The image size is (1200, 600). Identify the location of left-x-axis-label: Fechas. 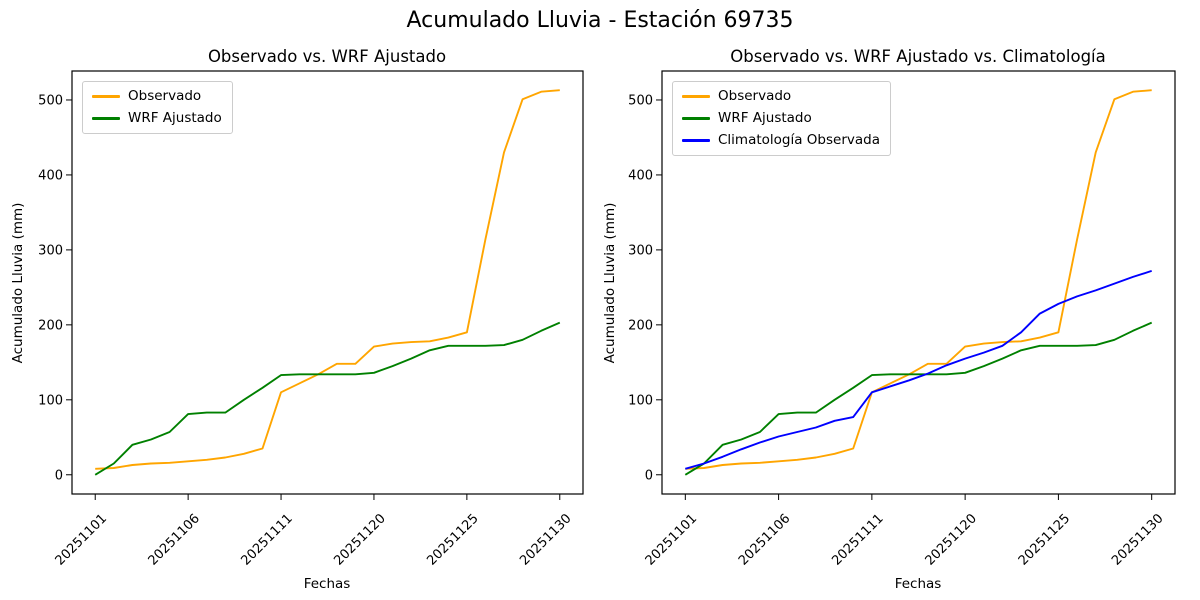
(327, 584).